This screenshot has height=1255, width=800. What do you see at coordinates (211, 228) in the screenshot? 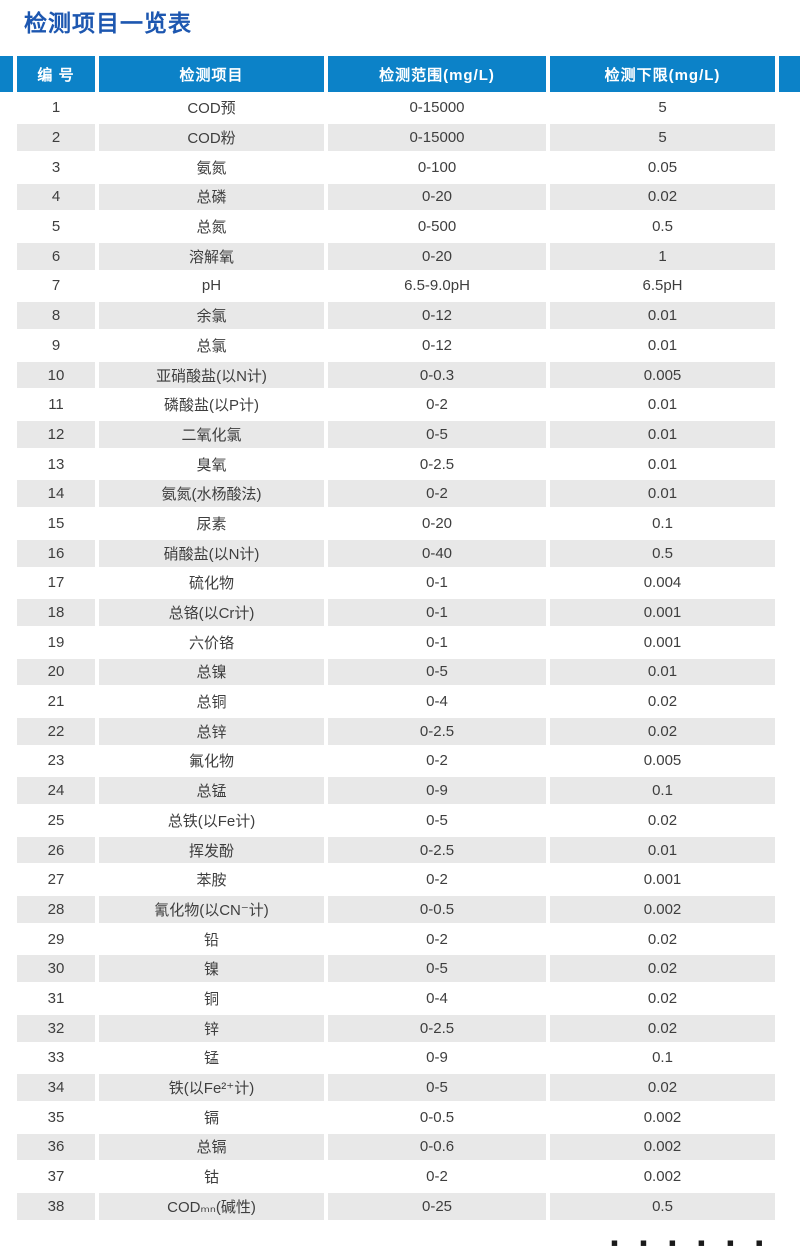
I see `item-name-cell: 总氮` at bounding box center [211, 228].